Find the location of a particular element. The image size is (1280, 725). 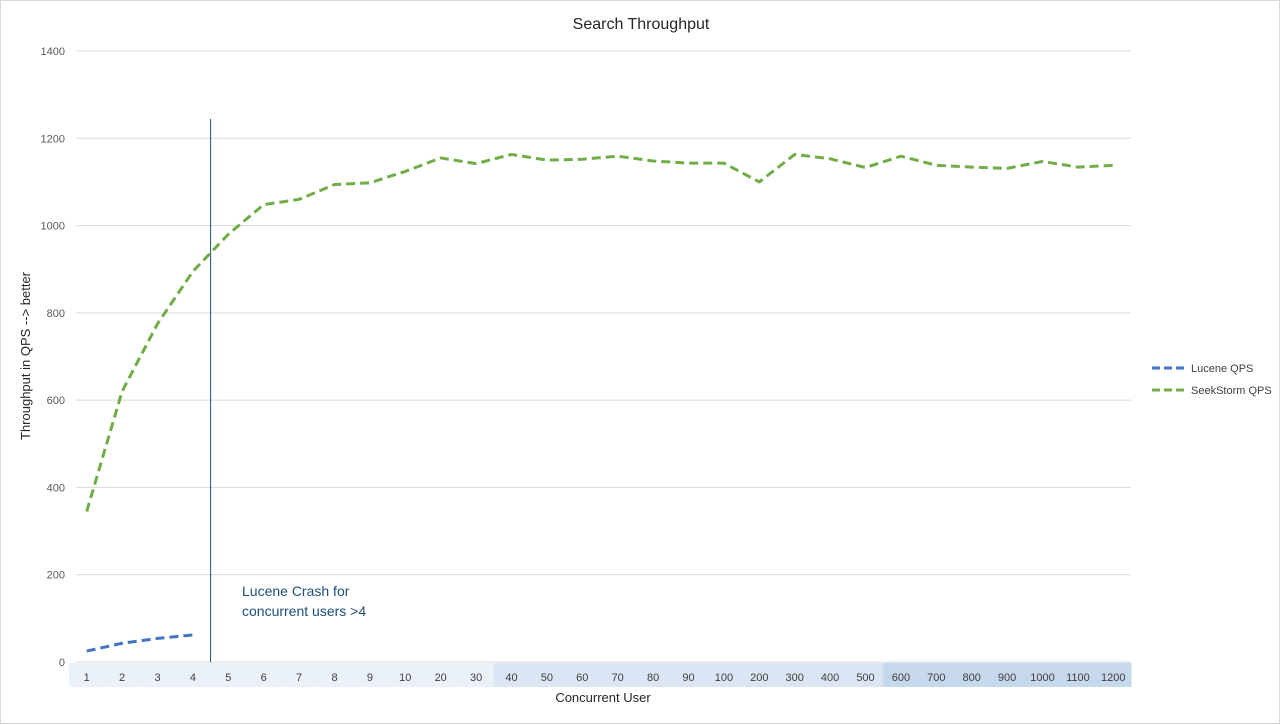

x-tick-label: 1100 is located at coordinates (1078, 678).